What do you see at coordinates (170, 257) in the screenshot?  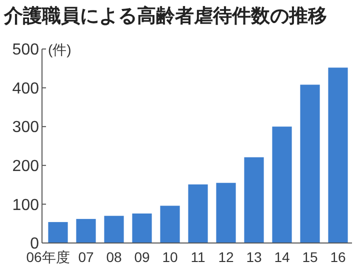 I see `x-tick-label: 10` at bounding box center [170, 257].